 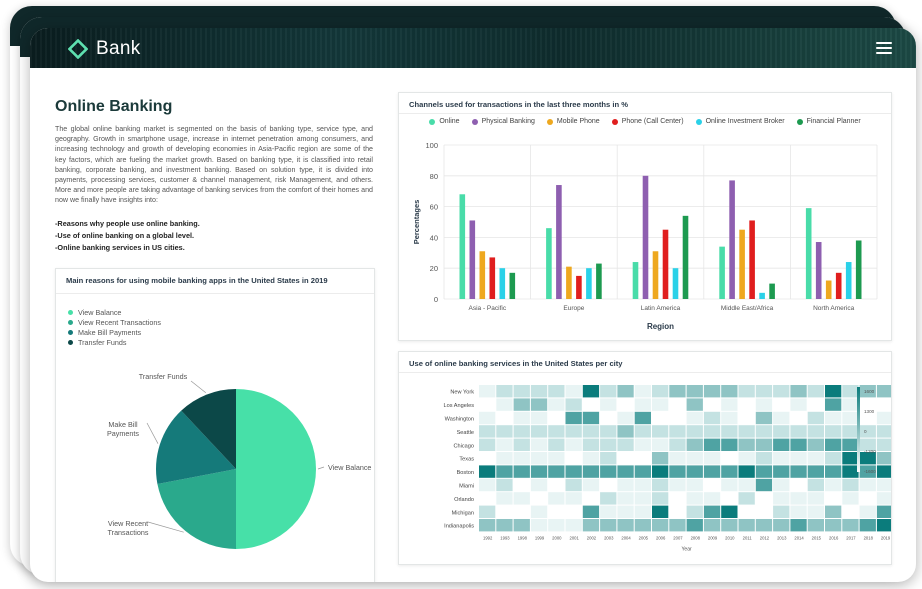 I want to click on heatmap-col-label: 1998, so click(x=523, y=537).